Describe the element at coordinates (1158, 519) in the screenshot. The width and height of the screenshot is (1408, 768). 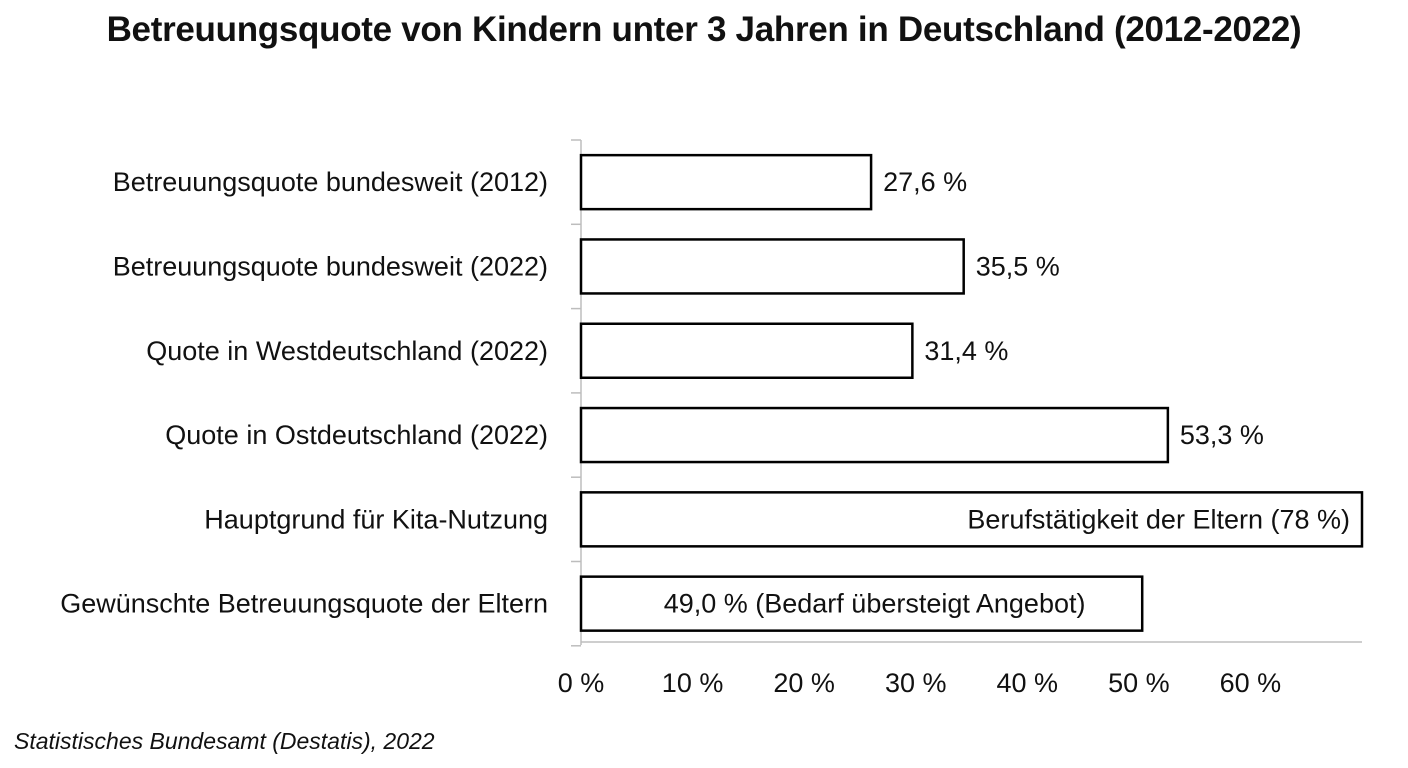
I see `data-label: Berufstätigkeit der Eltern (78 %)` at that location.